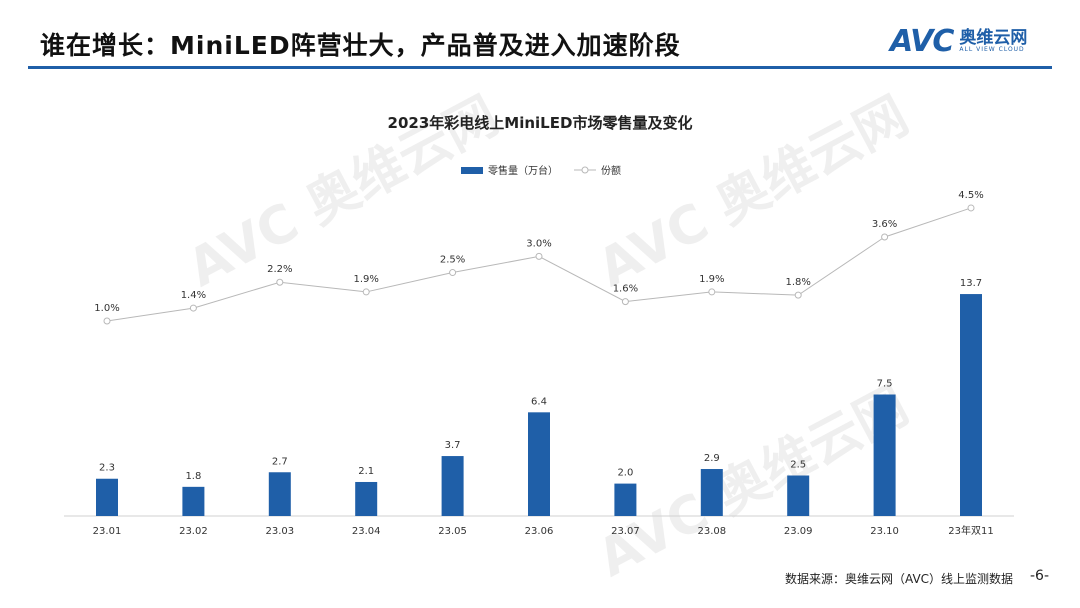  What do you see at coordinates (366, 471) in the screenshot?
I see `bar-label: 2.1` at bounding box center [366, 471].